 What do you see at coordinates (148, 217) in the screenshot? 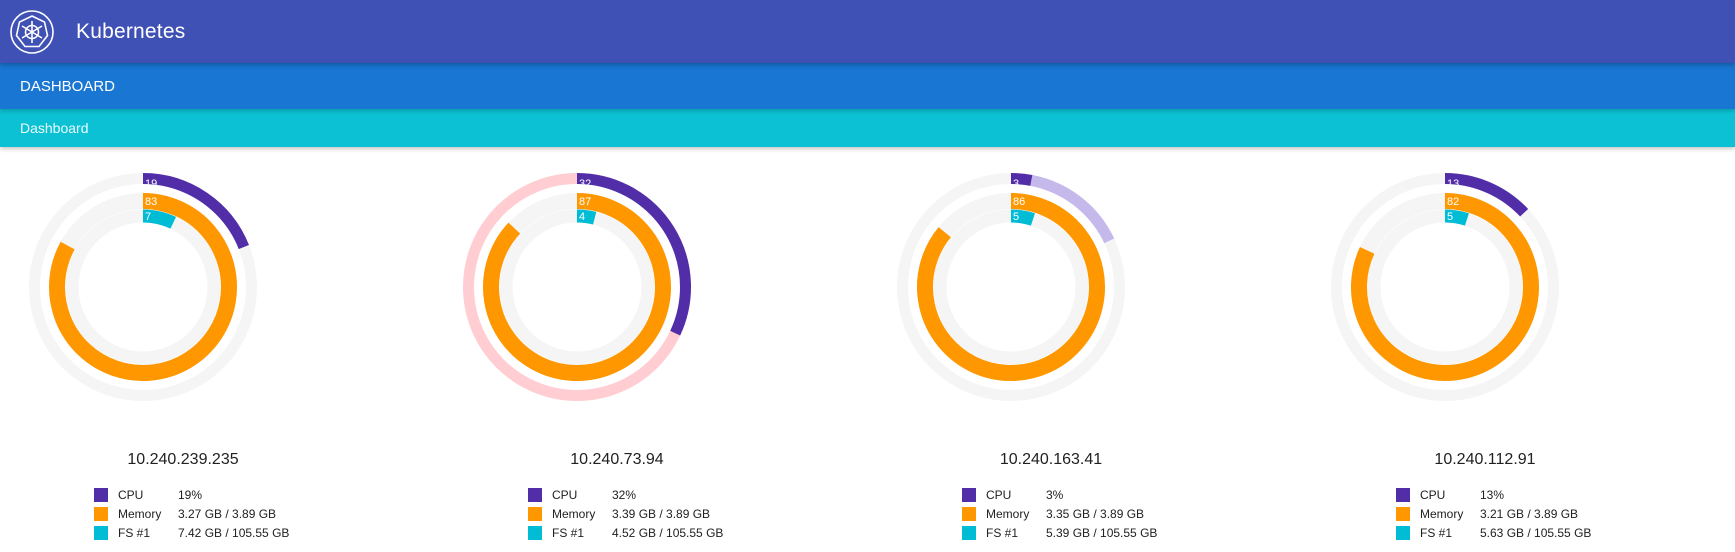
I see `fs-data-label: 7` at bounding box center [148, 217].